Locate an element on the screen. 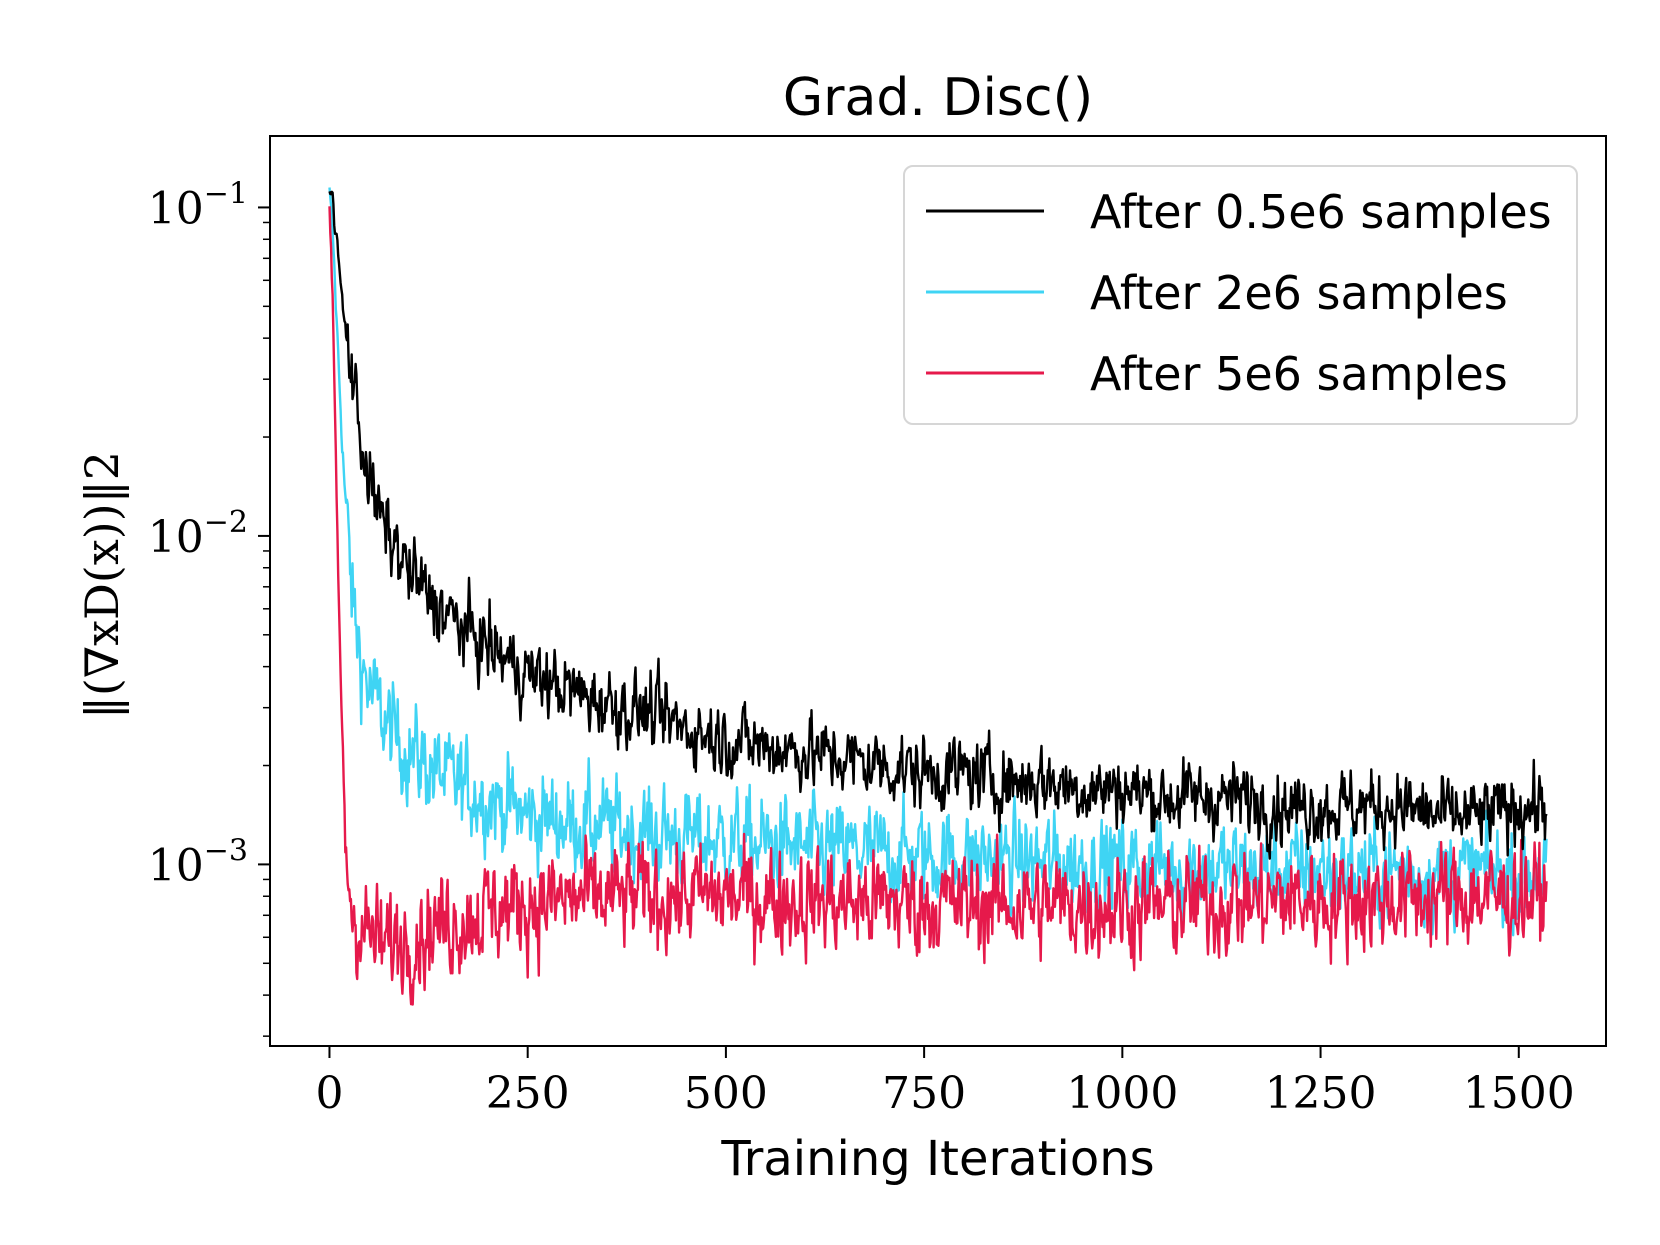 The height and width of the screenshot is (1245, 1660). x-tick-label: 750 is located at coordinates (924, 1093).